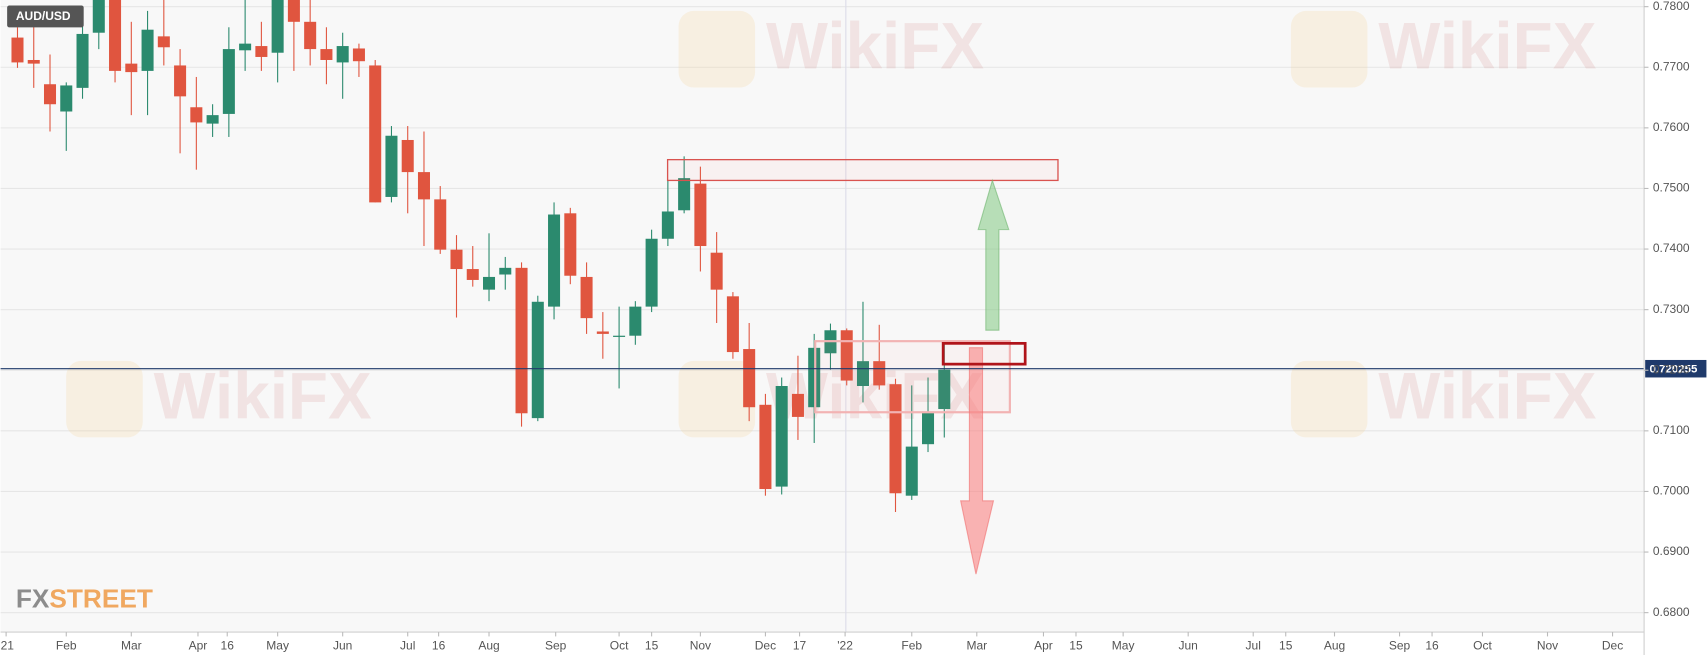 Image resolution: width=1707 pixels, height=655 pixels. What do you see at coordinates (1671, 430) in the screenshot?
I see `y-tick-label: 0.7100` at bounding box center [1671, 430].